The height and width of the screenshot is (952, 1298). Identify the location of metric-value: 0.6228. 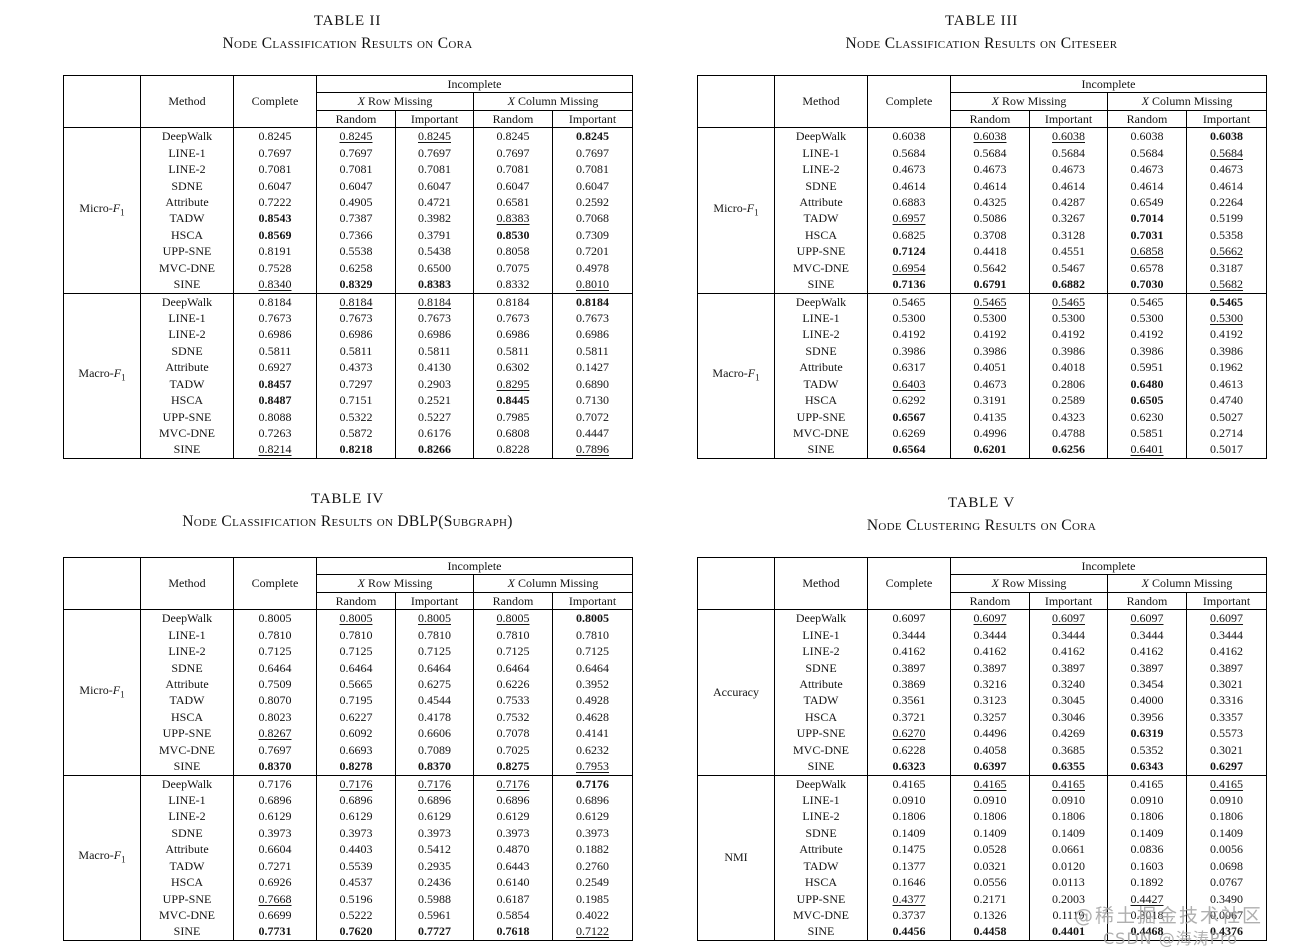
(909, 749).